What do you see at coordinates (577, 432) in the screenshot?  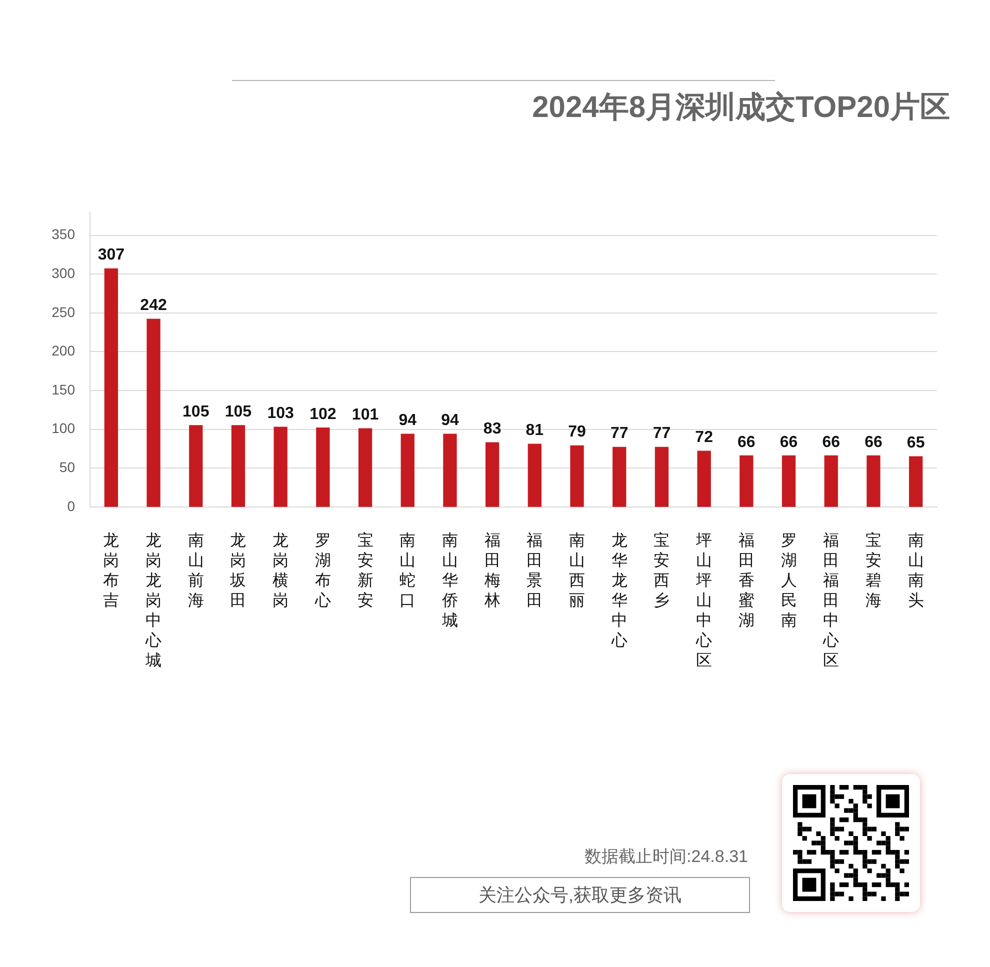 I see `data-label: 79` at bounding box center [577, 432].